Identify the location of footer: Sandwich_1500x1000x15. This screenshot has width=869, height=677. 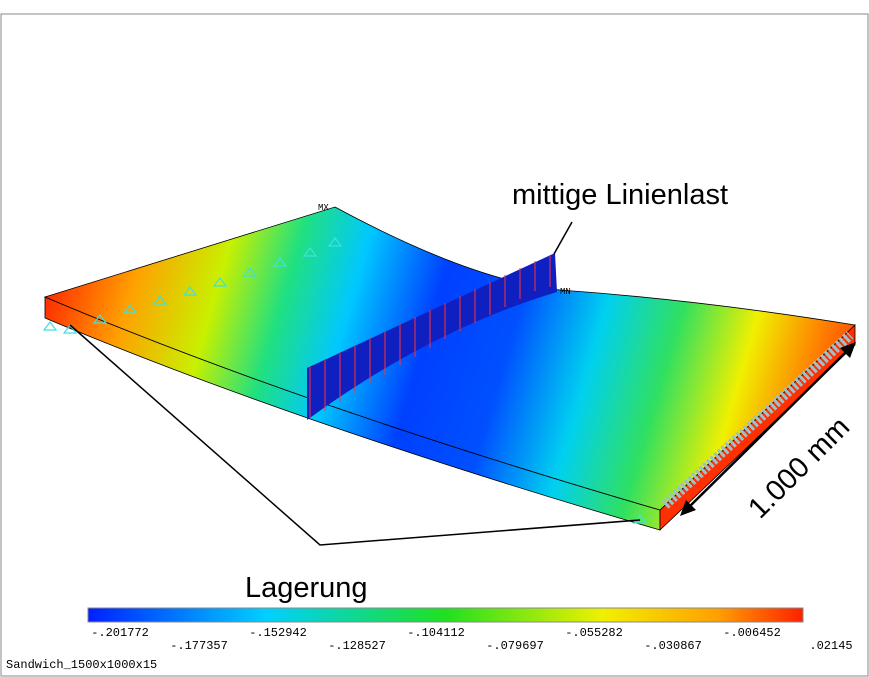
(81, 665).